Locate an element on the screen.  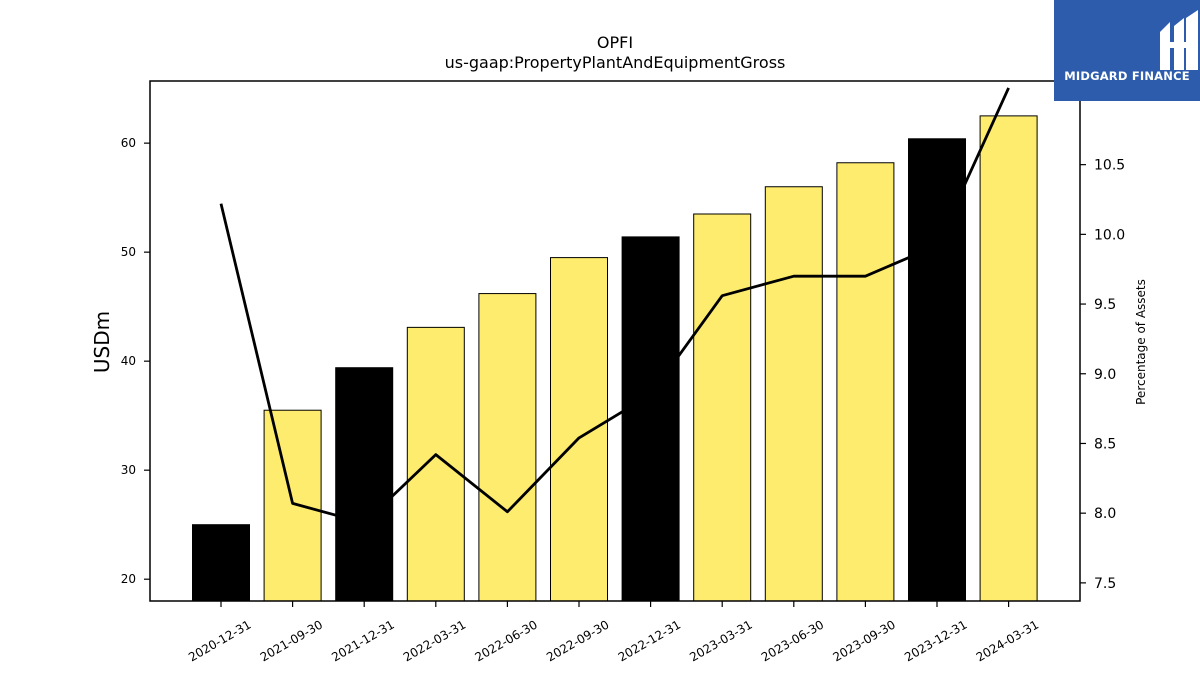
y-tick-label: 40 is located at coordinates (128, 361).